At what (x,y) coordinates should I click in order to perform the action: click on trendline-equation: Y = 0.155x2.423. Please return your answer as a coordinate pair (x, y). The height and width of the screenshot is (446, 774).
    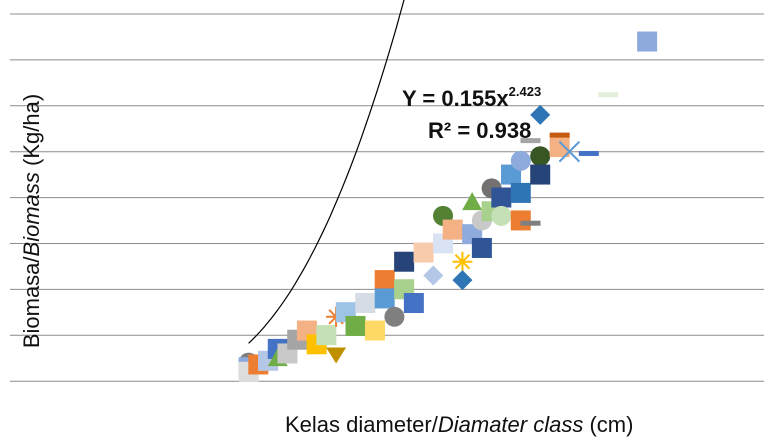
    Looking at the image, I should click on (472, 97).